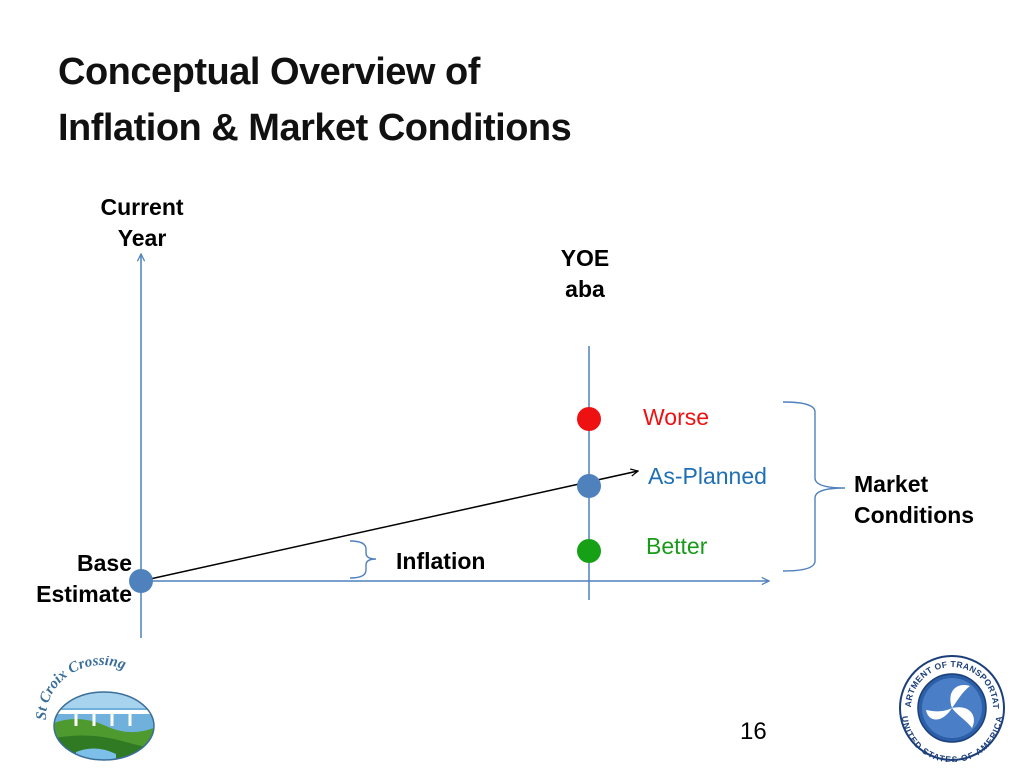 The height and width of the screenshot is (768, 1024). Describe the element at coordinates (677, 546) in the screenshot. I see `better-label: Better` at that location.